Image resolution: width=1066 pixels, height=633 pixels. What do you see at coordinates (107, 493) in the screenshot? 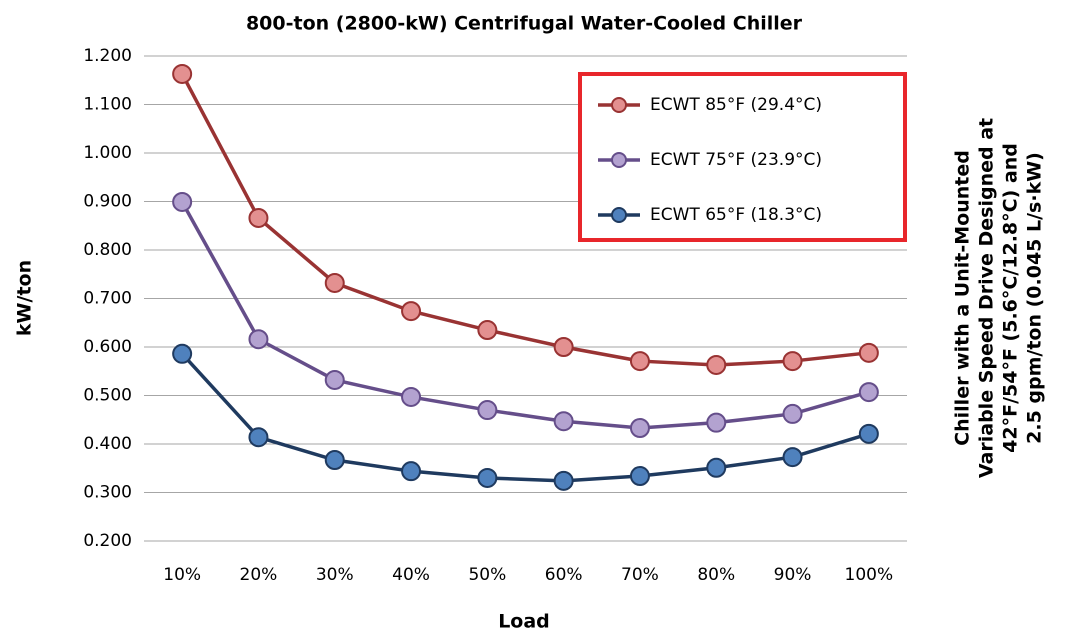
I see `y-tick-label: 0.300` at bounding box center [107, 493].